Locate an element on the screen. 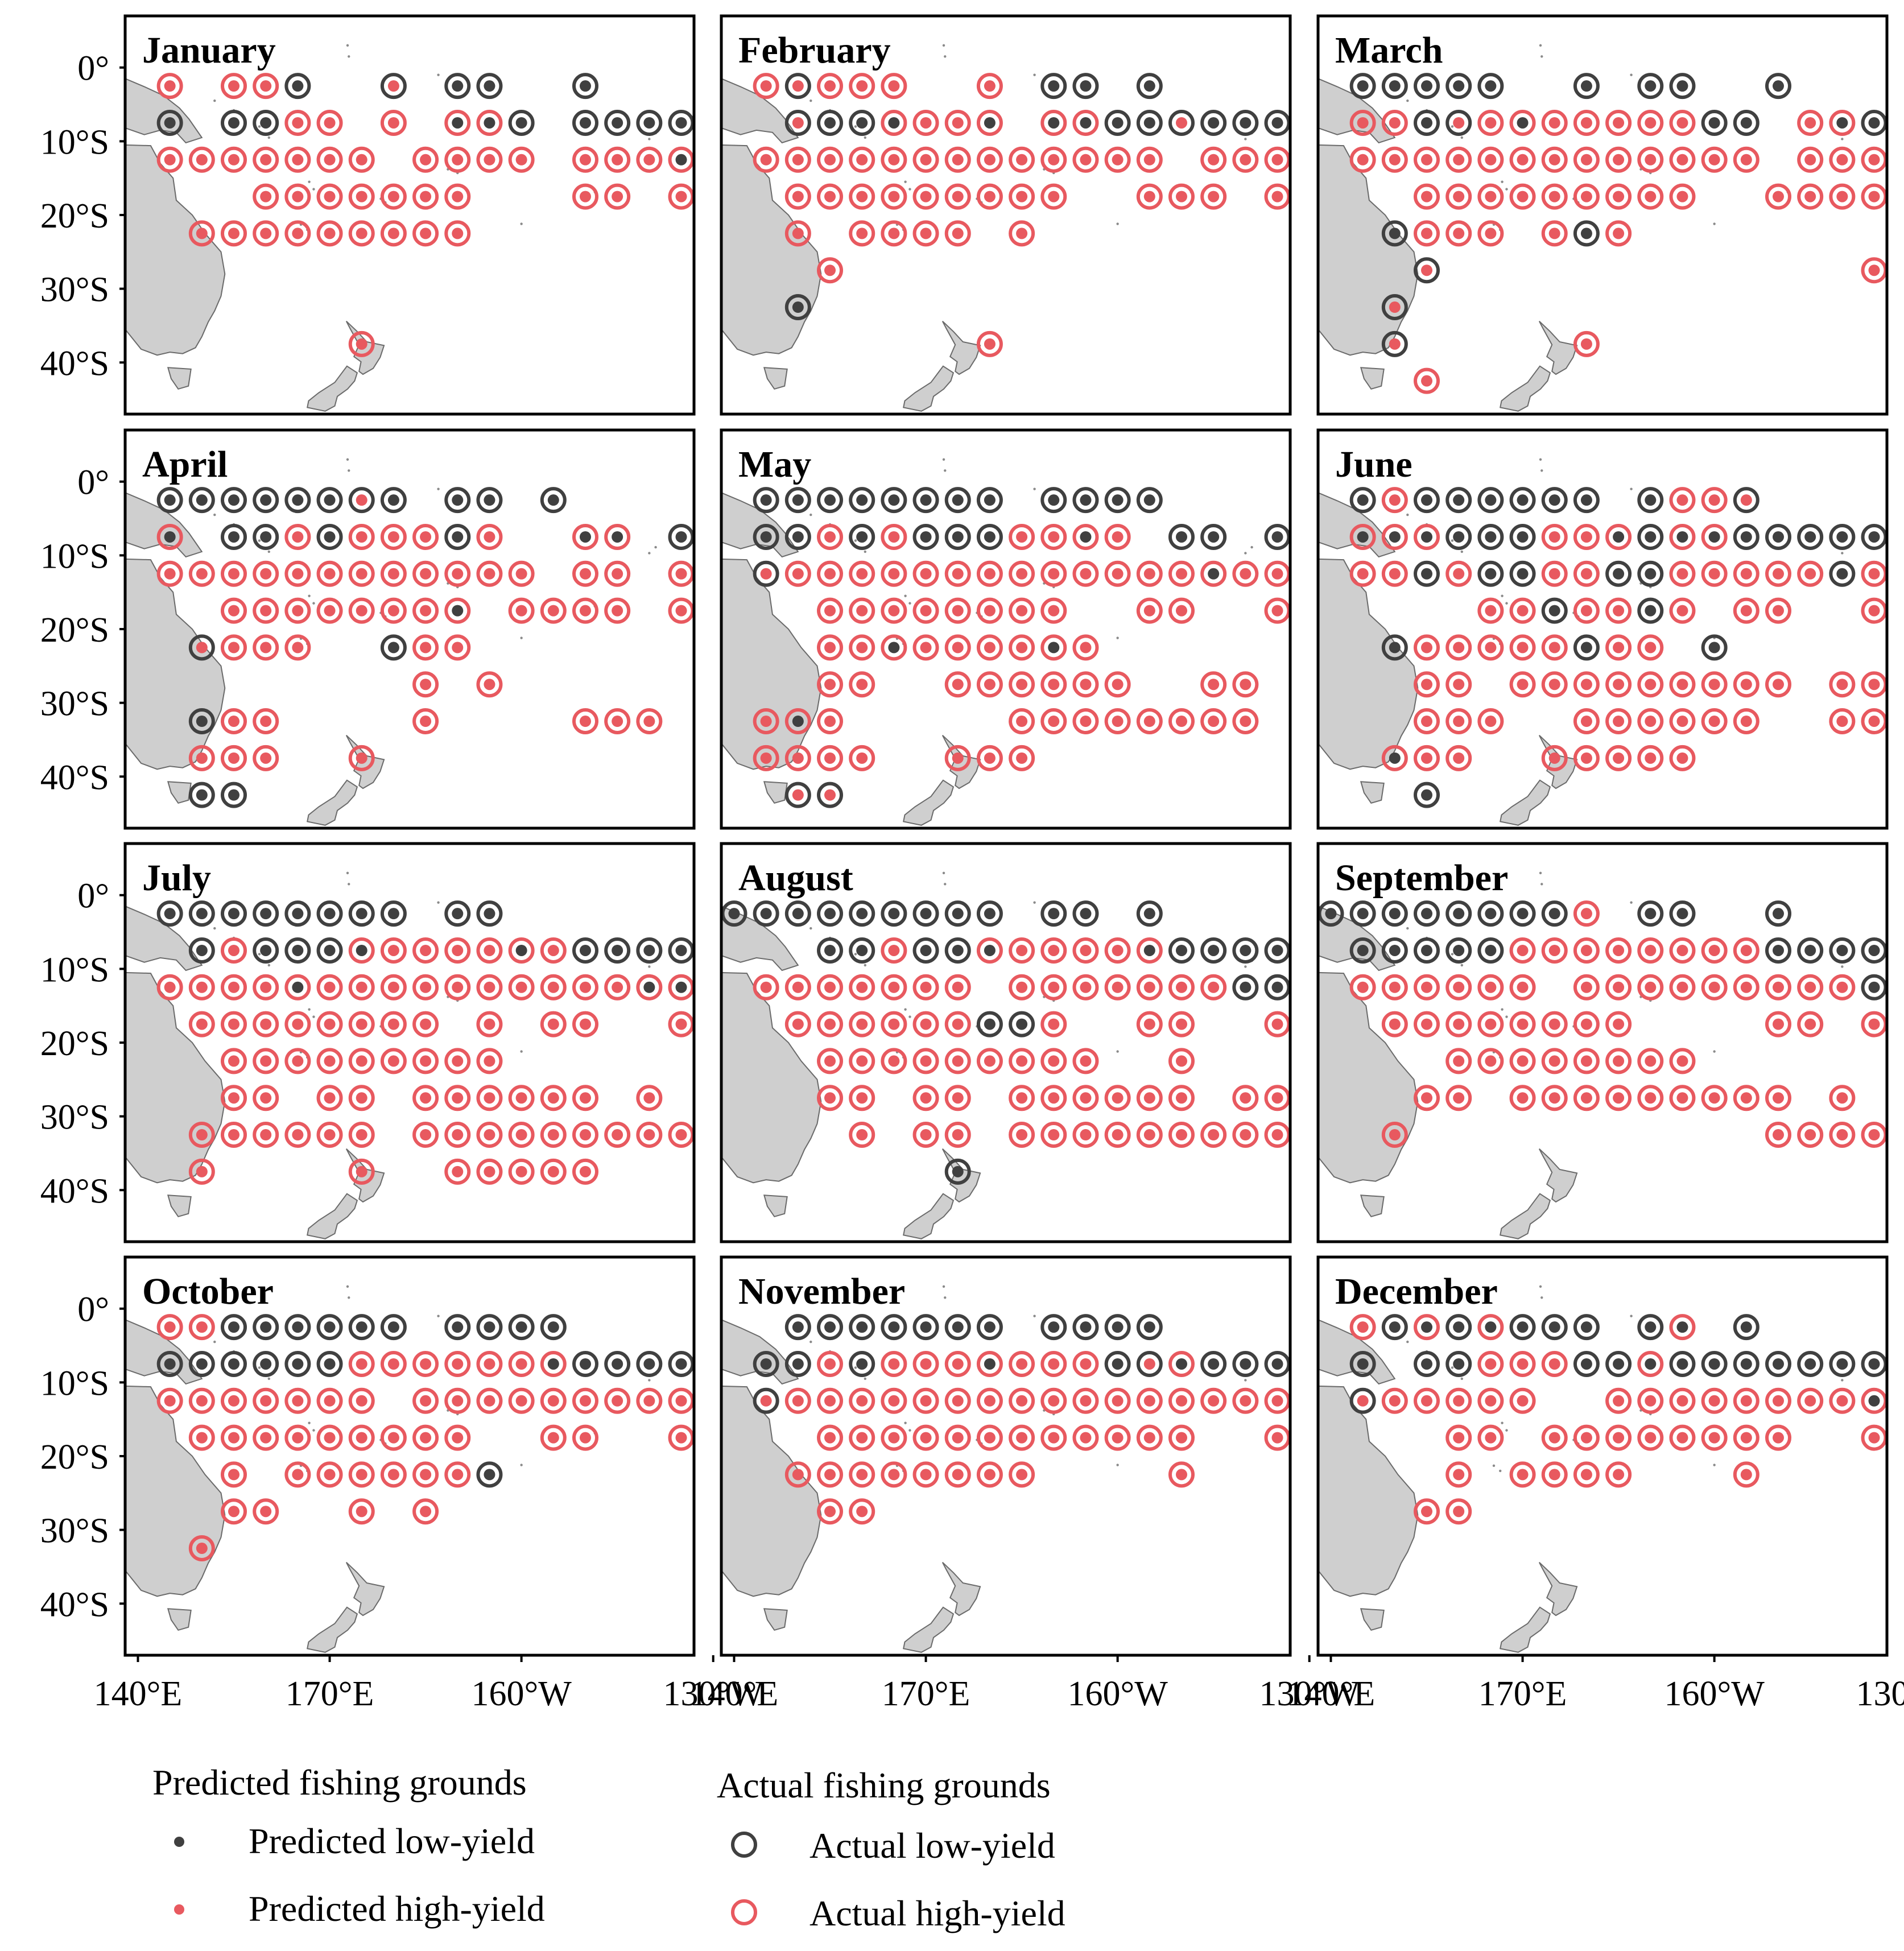  map-background is located at coordinates (1005, 629).